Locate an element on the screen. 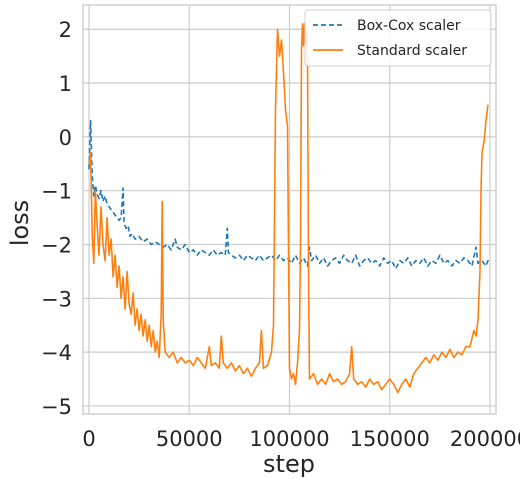 This screenshot has width=520, height=479. y-axis-label: loss is located at coordinates (20, 223).